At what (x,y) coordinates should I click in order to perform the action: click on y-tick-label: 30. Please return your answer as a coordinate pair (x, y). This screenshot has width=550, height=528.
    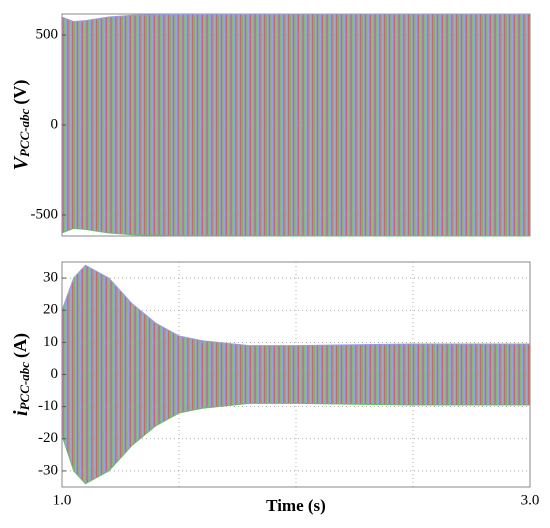
    Looking at the image, I should click on (50, 278).